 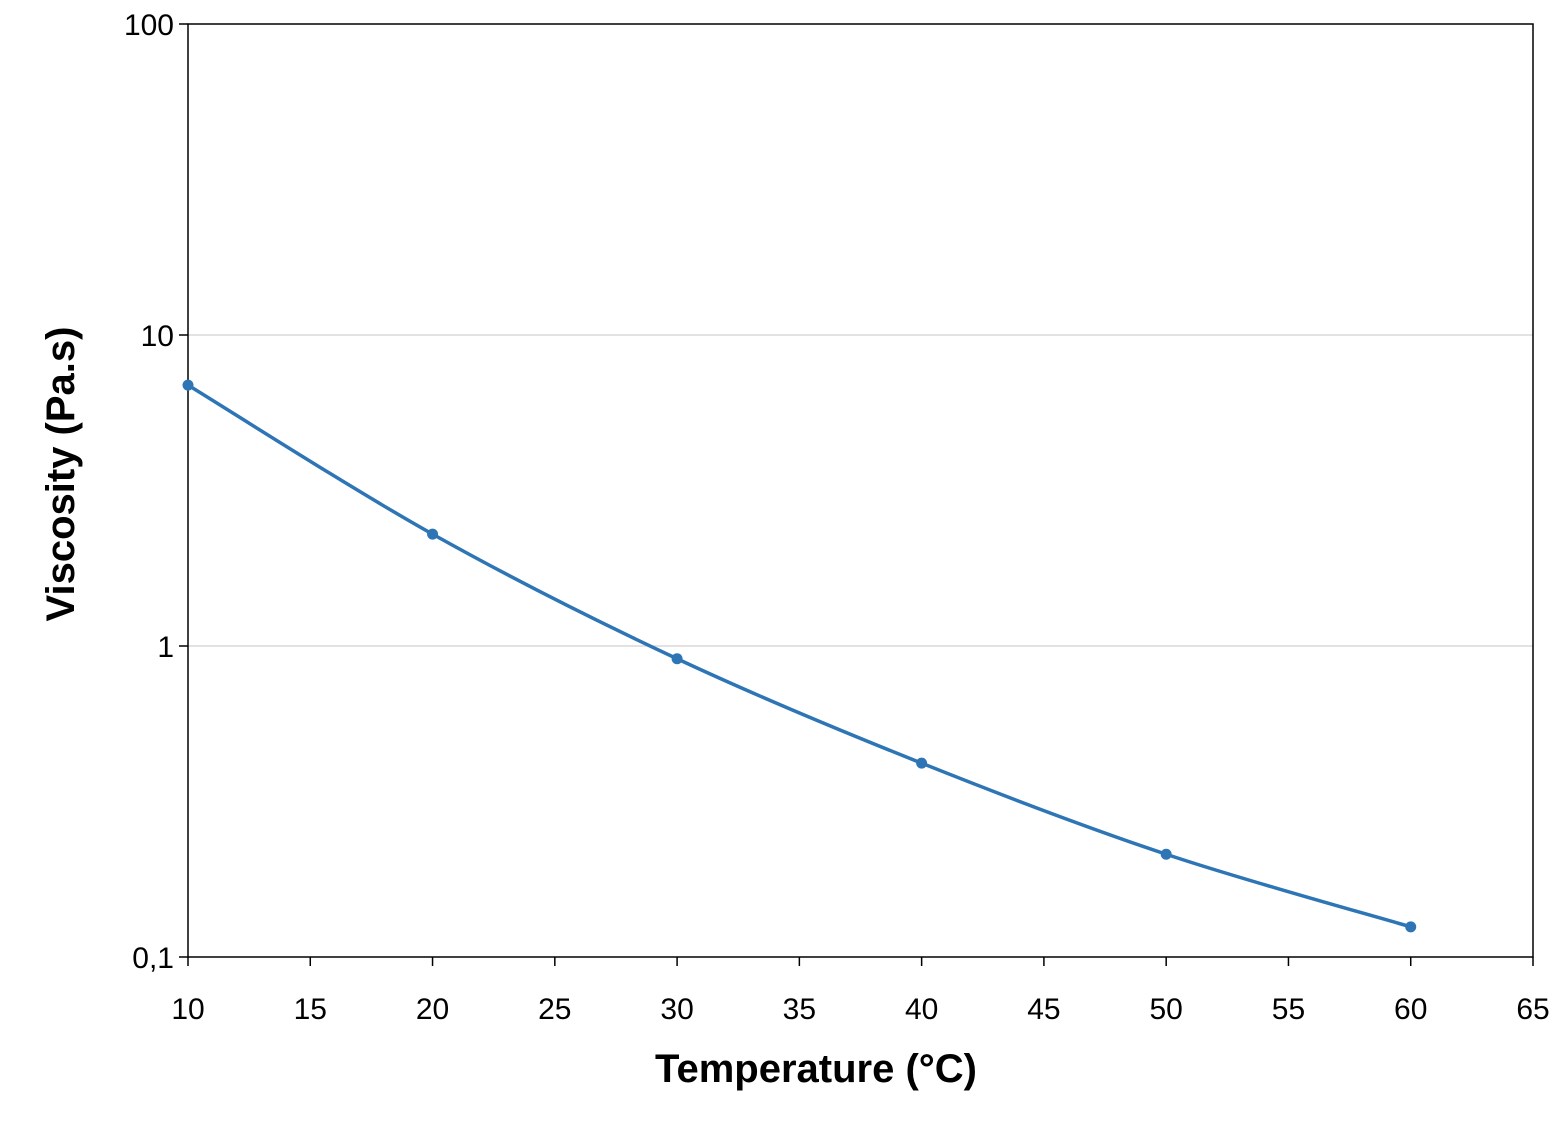 I want to click on x-tick-label: 65, so click(x=1532, y=1009).